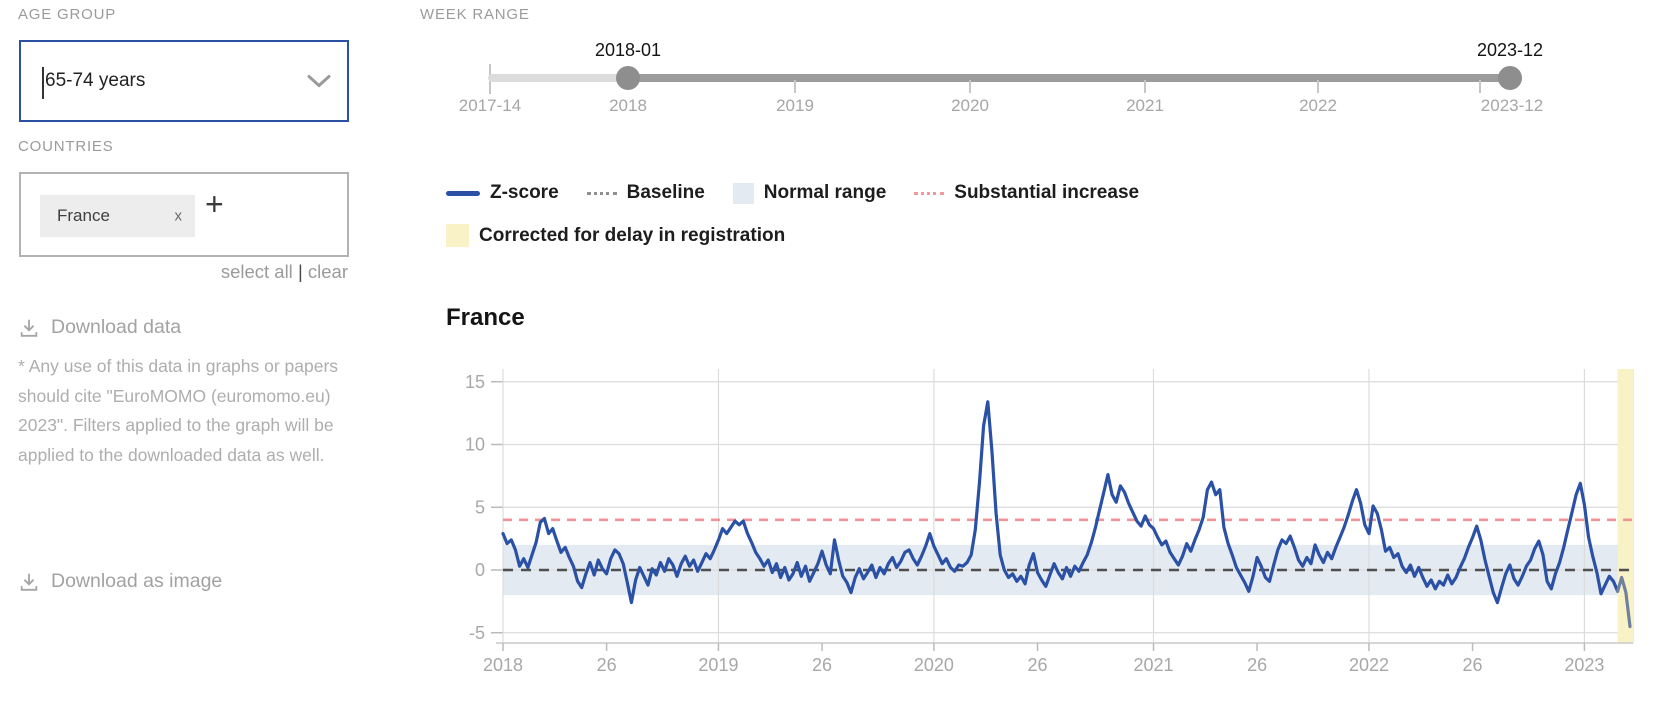 The width and height of the screenshot is (1661, 725). What do you see at coordinates (1047, 192) in the screenshot?
I see `legend-label: Substantial increase` at bounding box center [1047, 192].